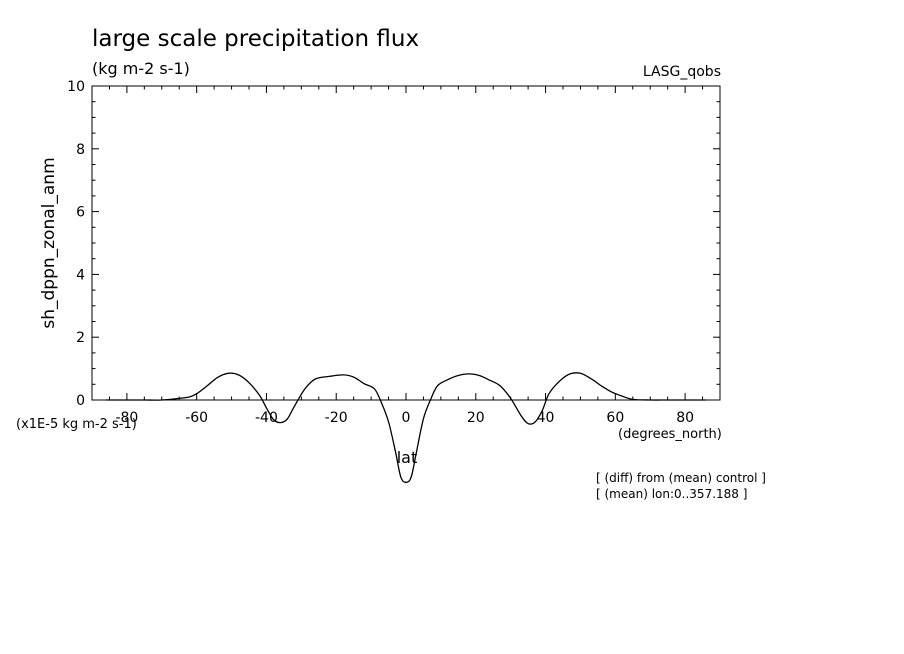 The image size is (904, 654). What do you see at coordinates (76, 424) in the screenshot?
I see `y-axis-units: (x1E-5 kg m-2 s-1)` at bounding box center [76, 424].